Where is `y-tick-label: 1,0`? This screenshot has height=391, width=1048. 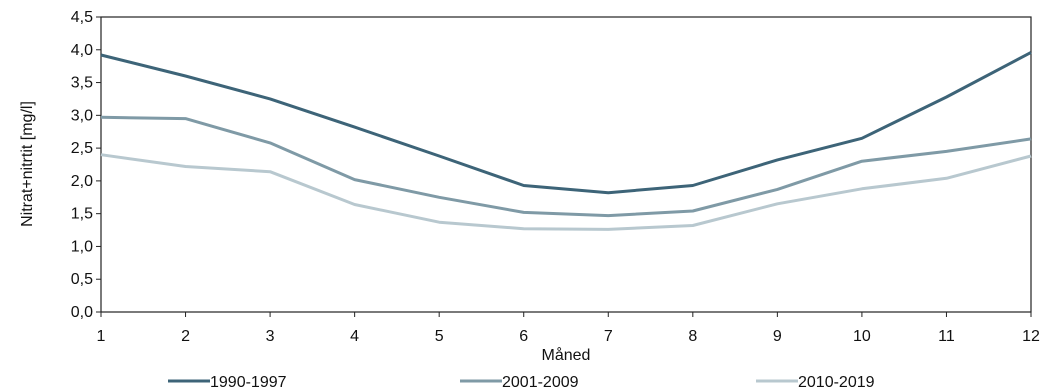
y-tick-label: 1,0 is located at coordinates (82, 246).